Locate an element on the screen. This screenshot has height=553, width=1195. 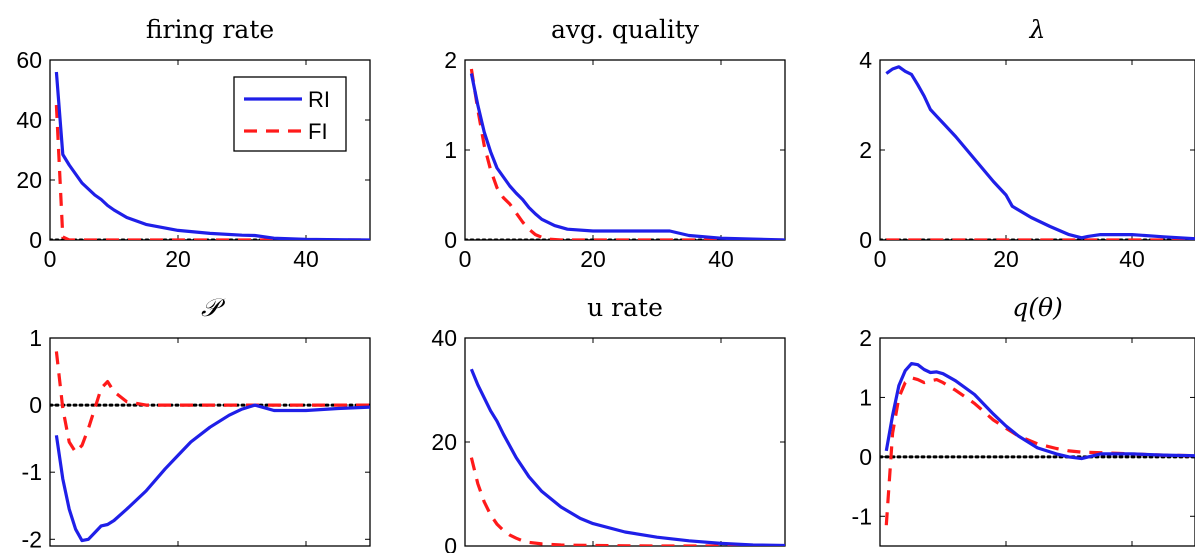
panel-firing-rate-legend: RI FI is located at coordinates (290, 114).